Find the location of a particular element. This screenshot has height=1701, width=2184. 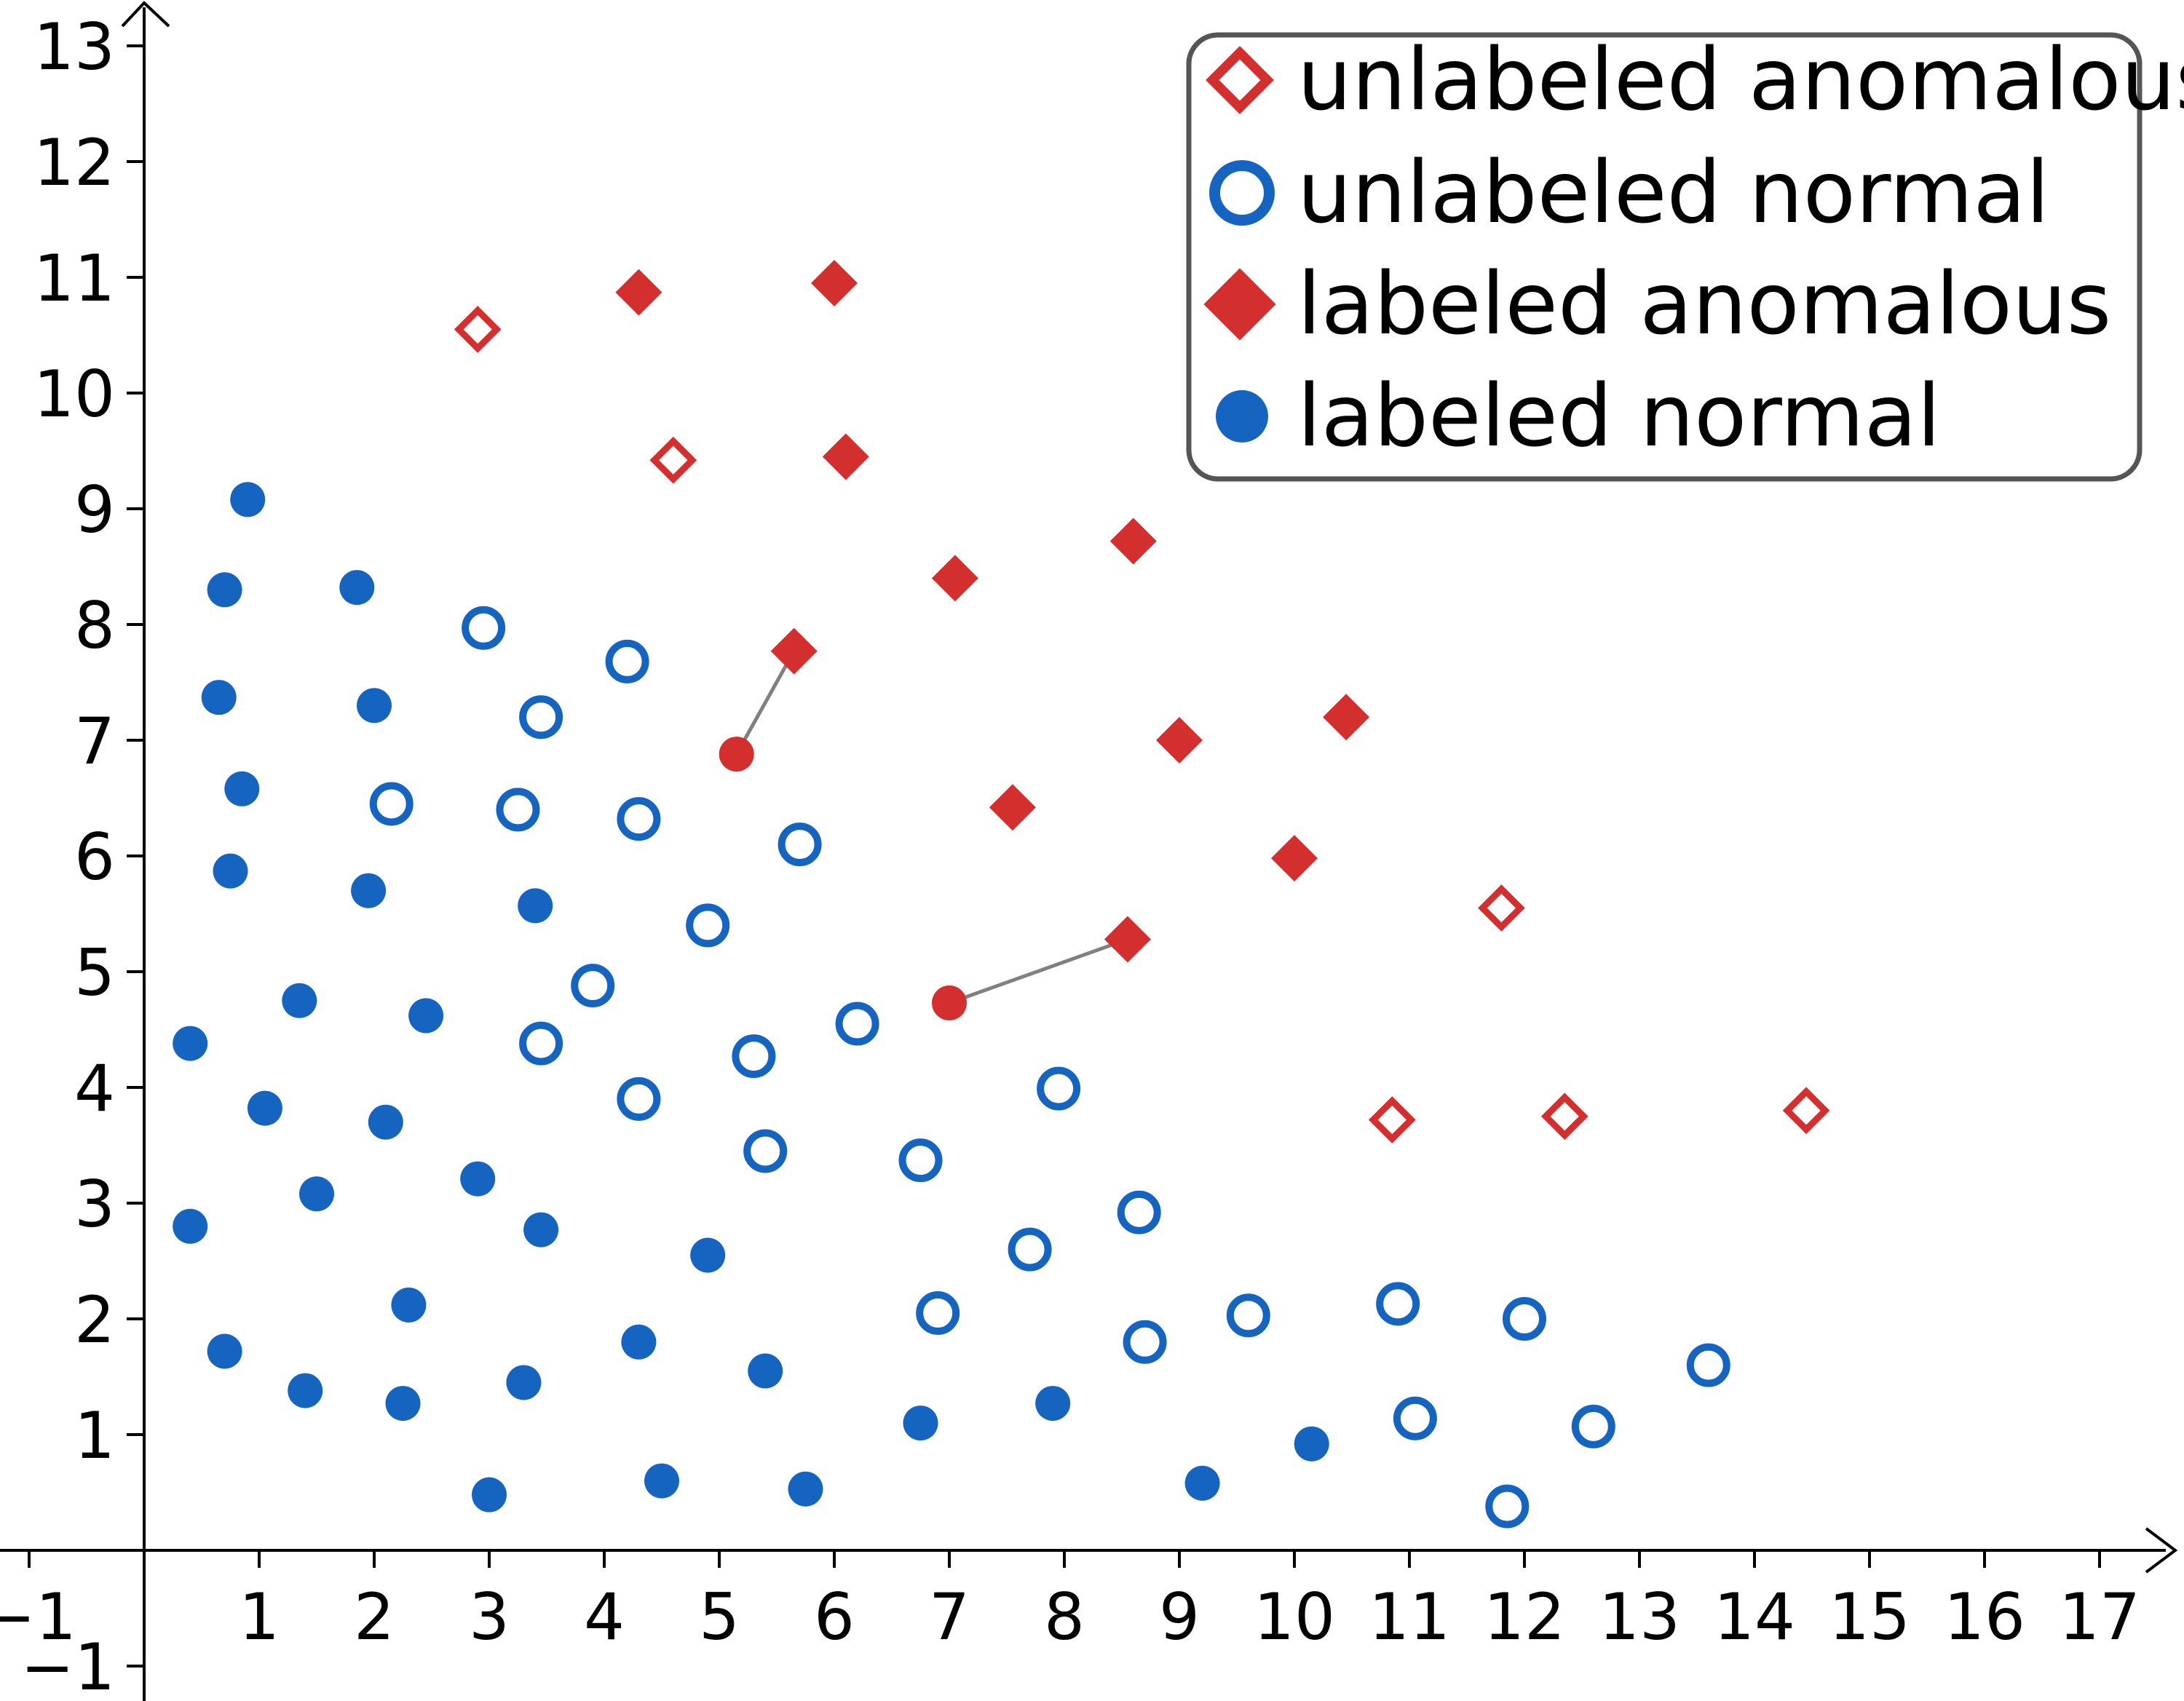

legend-label: labeled normal is located at coordinates (1619, 415).